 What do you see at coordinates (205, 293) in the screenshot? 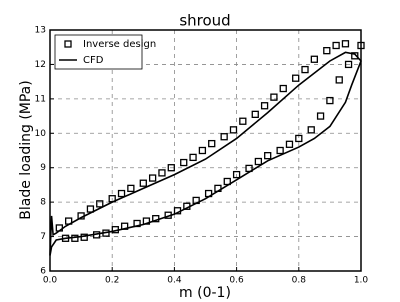
I see `x-axis-label: m (0-1)` at bounding box center [205, 293].